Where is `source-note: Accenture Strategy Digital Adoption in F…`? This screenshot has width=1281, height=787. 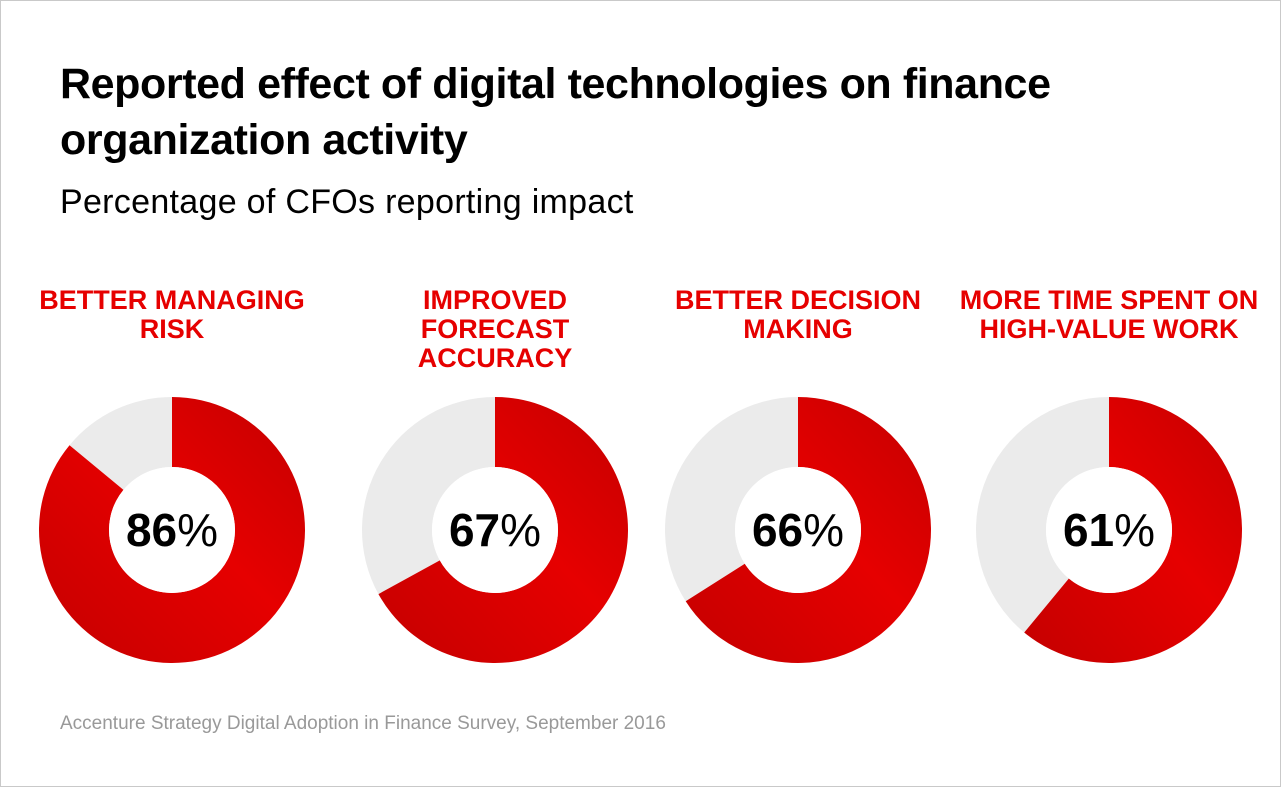 source-note: Accenture Strategy Digital Adoption in F… is located at coordinates (363, 723).